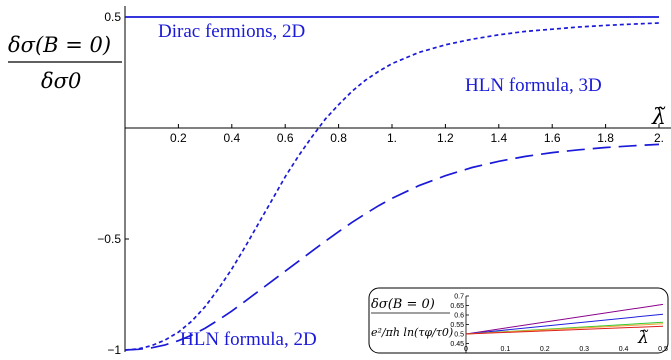 The height and width of the screenshot is (360, 671). What do you see at coordinates (112, 17) in the screenshot?
I see `main-y-tick-label: 0.5` at bounding box center [112, 17].